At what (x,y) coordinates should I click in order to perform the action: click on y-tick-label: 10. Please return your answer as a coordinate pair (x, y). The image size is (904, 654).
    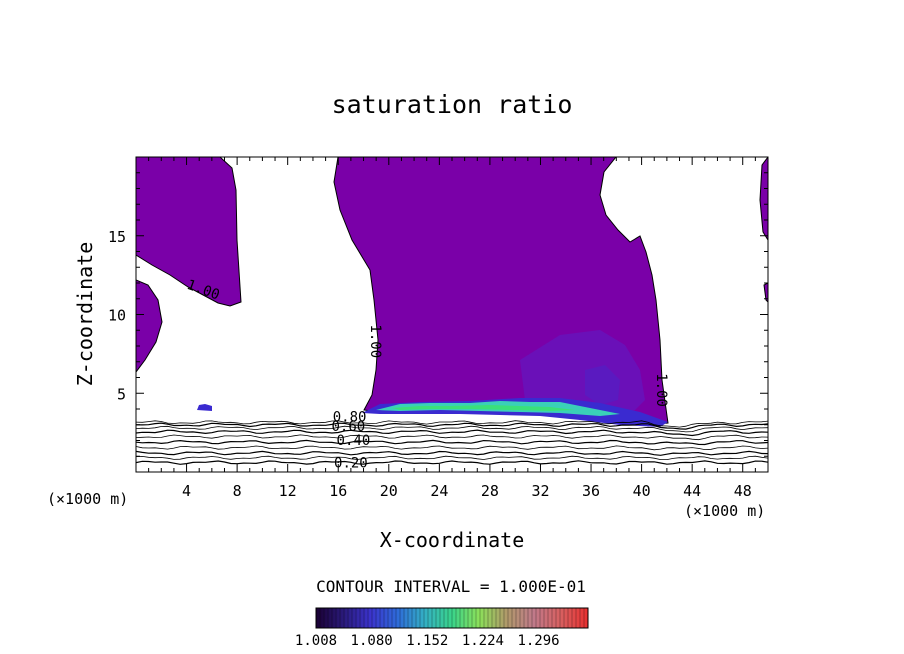
    Looking at the image, I should click on (117, 316).